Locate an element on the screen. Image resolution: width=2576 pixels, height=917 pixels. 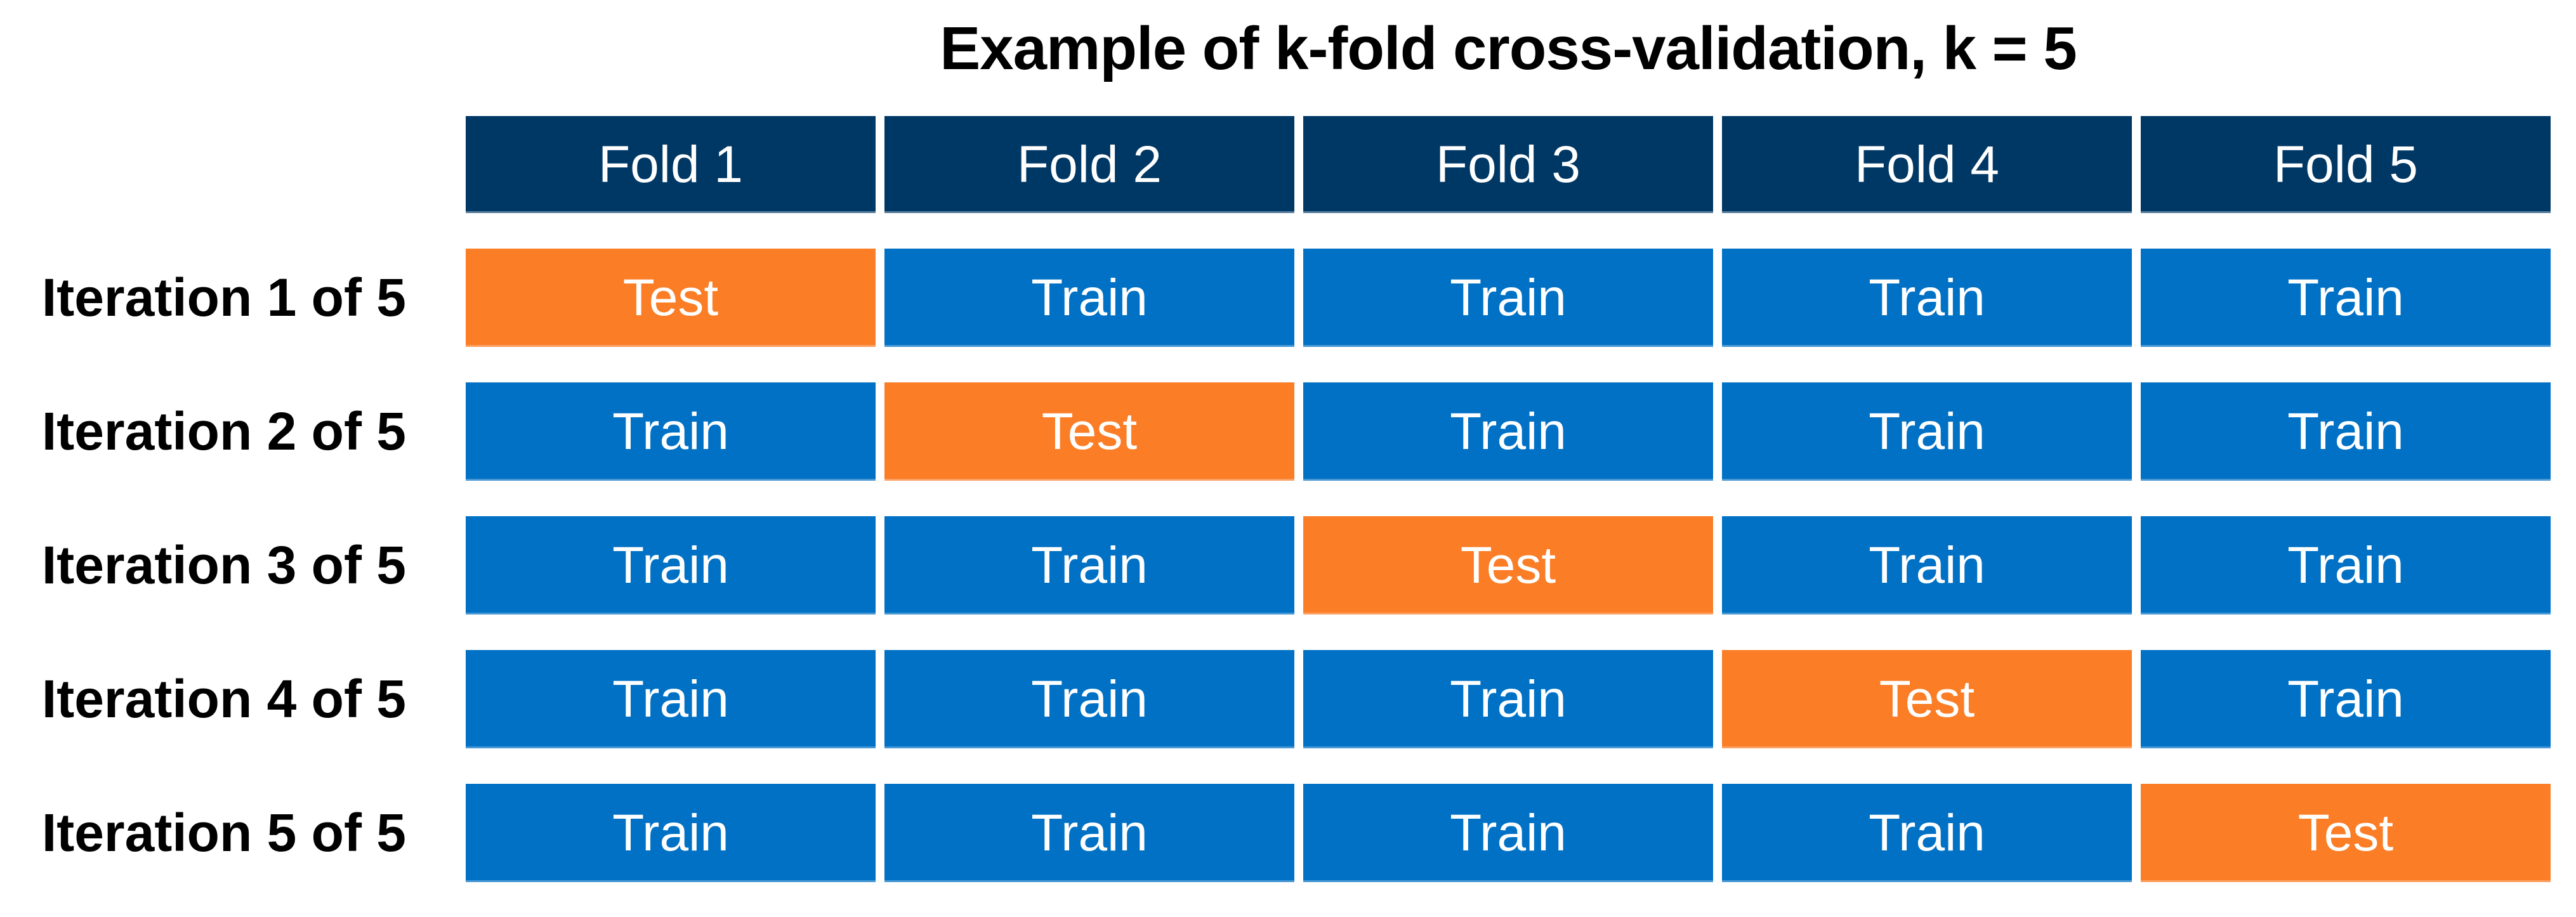
train-cell-r3-c5: Train is located at coordinates (2346, 565).